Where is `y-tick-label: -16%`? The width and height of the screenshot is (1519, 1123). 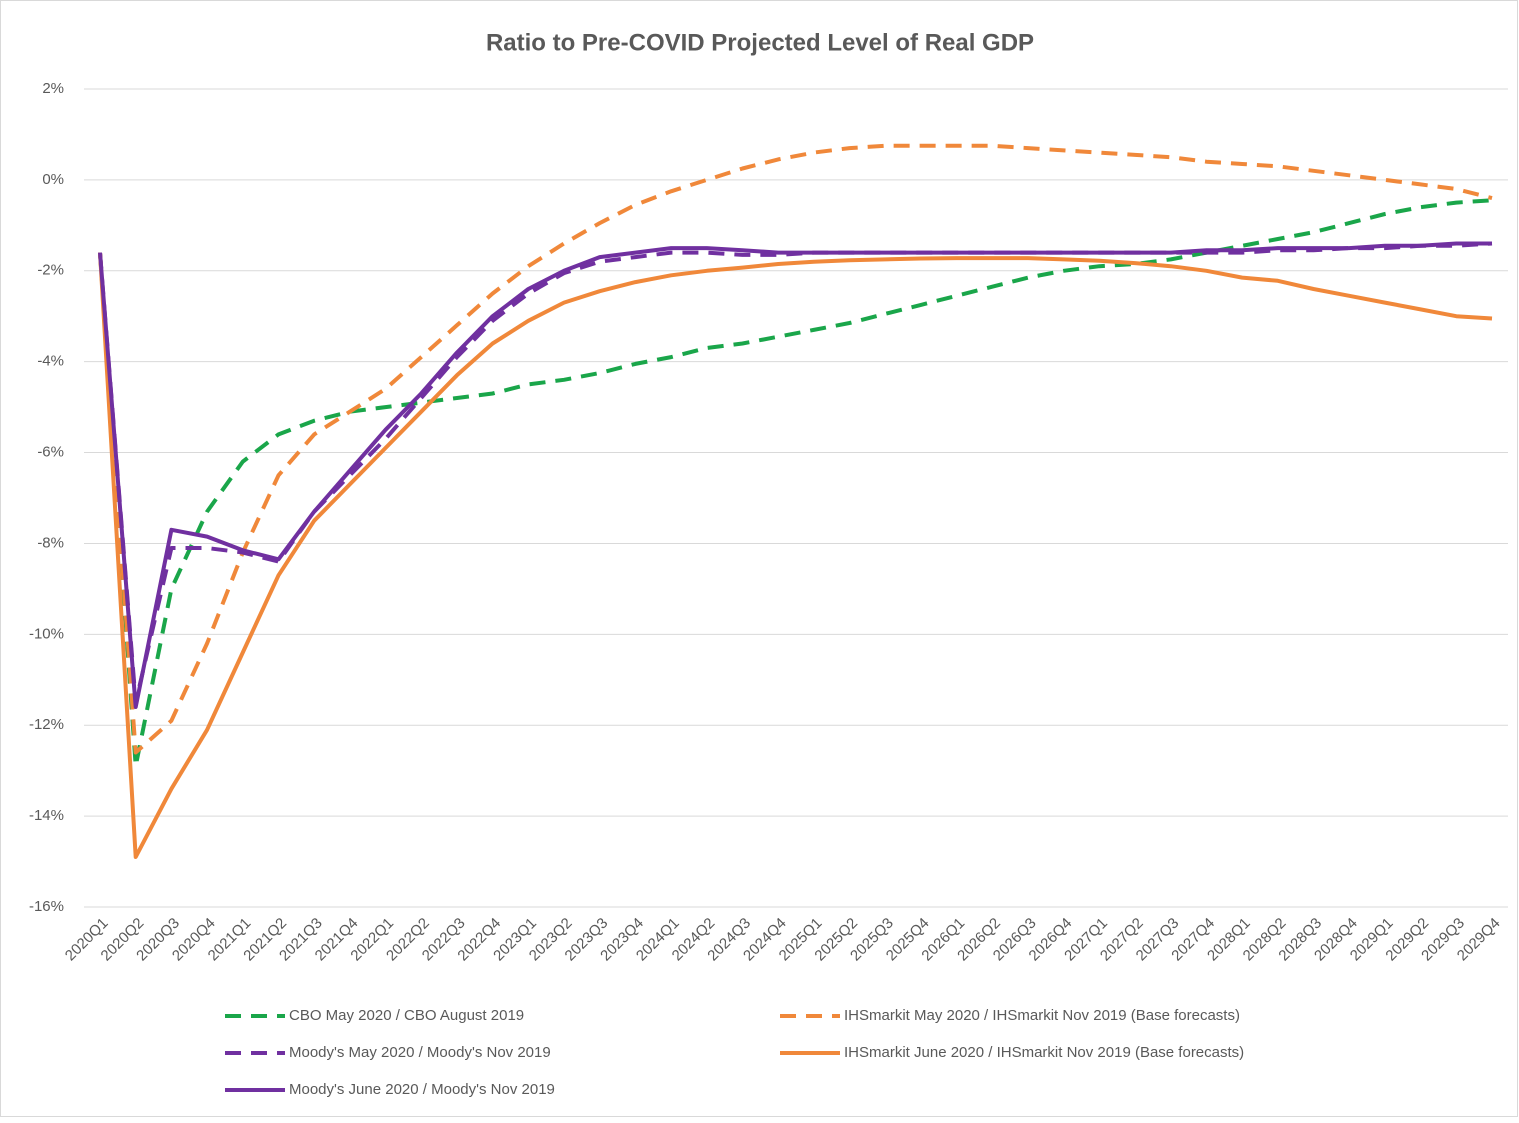 y-tick-label: -16% is located at coordinates (46, 906).